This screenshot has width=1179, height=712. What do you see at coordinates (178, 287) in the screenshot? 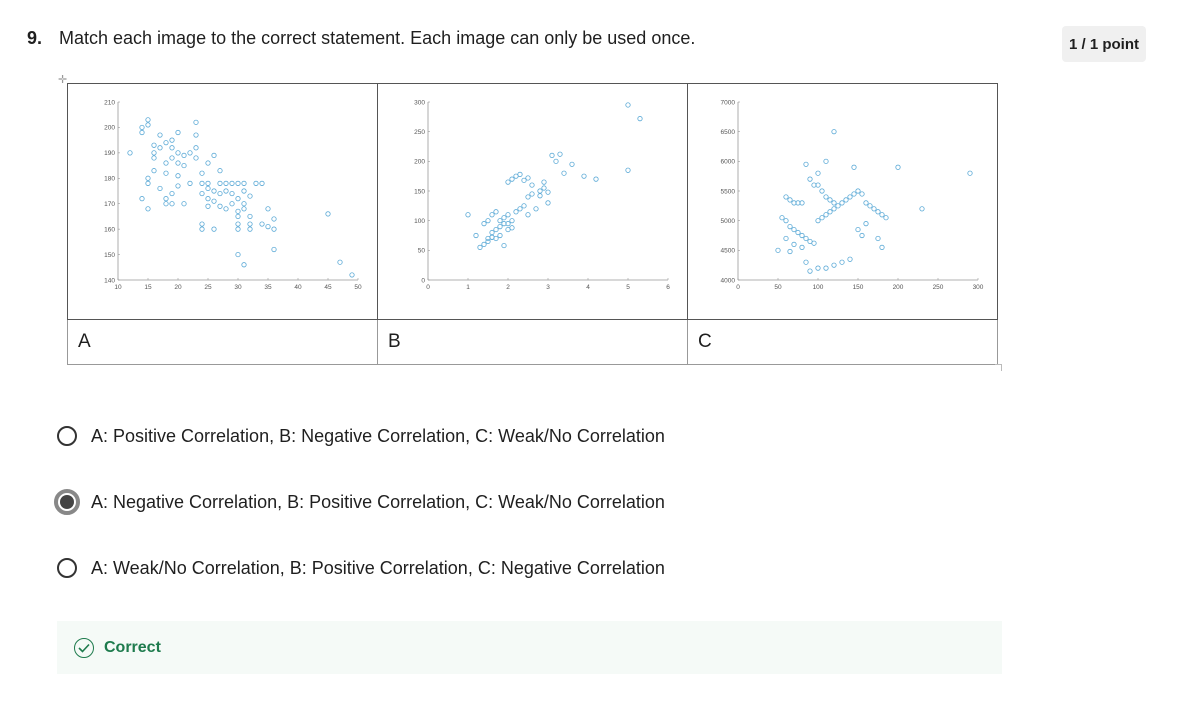
I see `x-tick-label: 20` at bounding box center [178, 287].